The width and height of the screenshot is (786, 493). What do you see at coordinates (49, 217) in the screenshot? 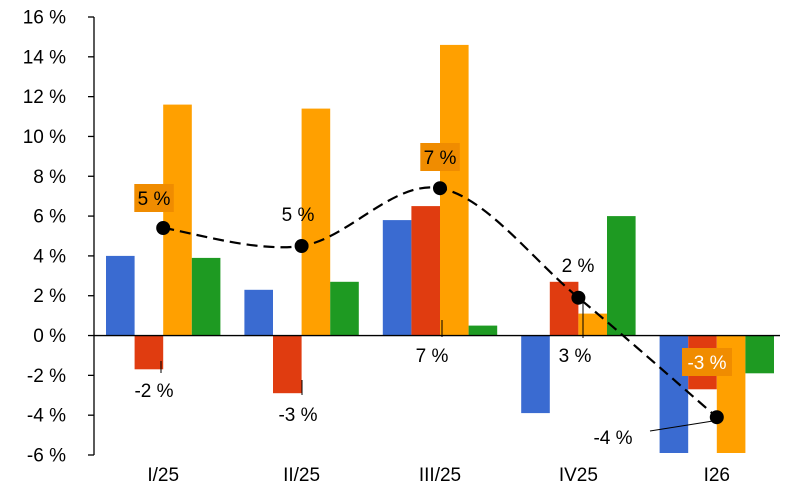
I see `y-tick-label: 6 %` at bounding box center [49, 217].